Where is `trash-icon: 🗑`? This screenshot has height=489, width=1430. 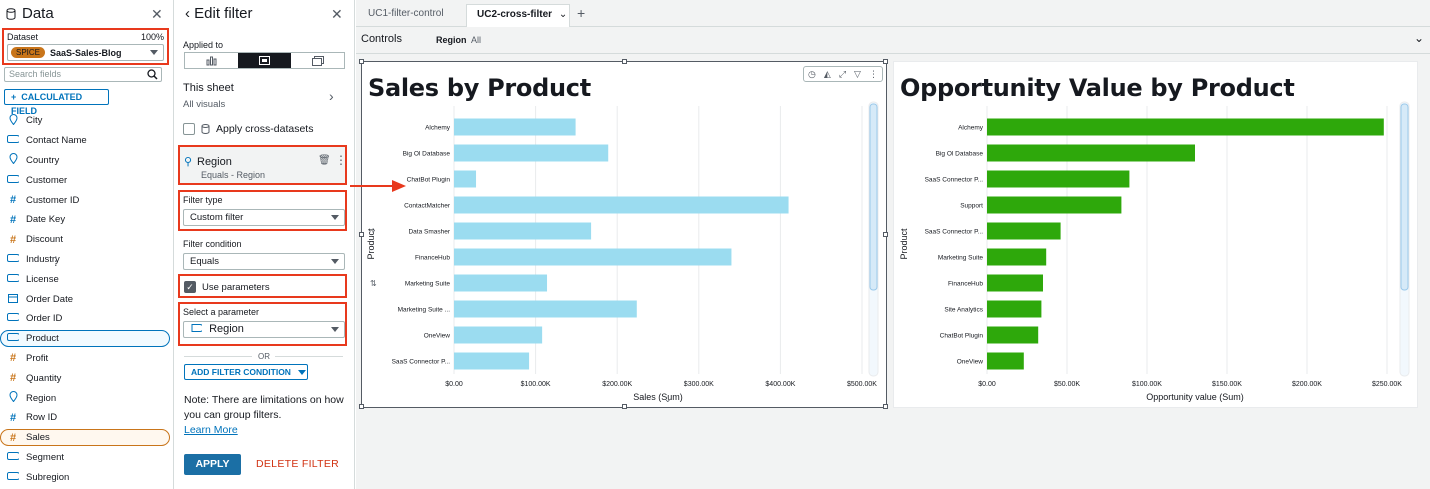 trash-icon: 🗑 is located at coordinates (324, 160).